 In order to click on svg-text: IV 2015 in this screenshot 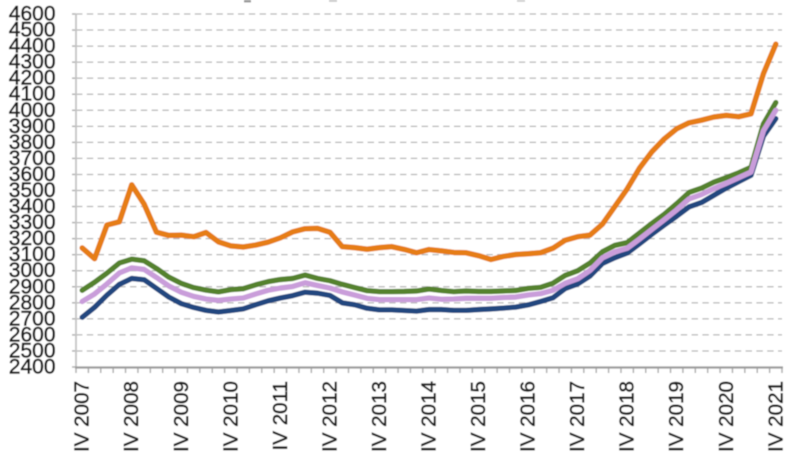, I will do `click(478, 416)`.